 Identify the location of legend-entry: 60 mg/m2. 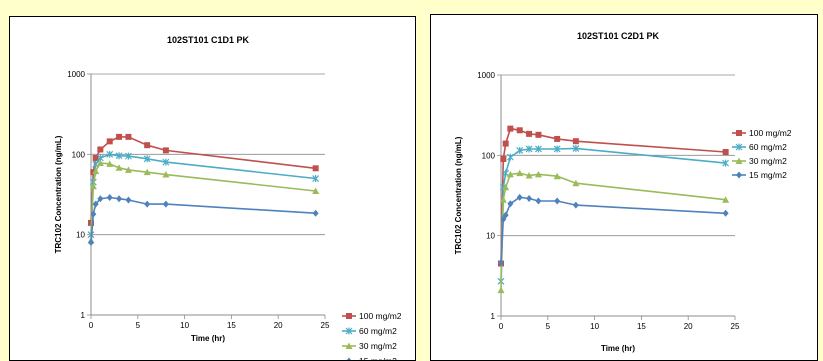
(369, 331).